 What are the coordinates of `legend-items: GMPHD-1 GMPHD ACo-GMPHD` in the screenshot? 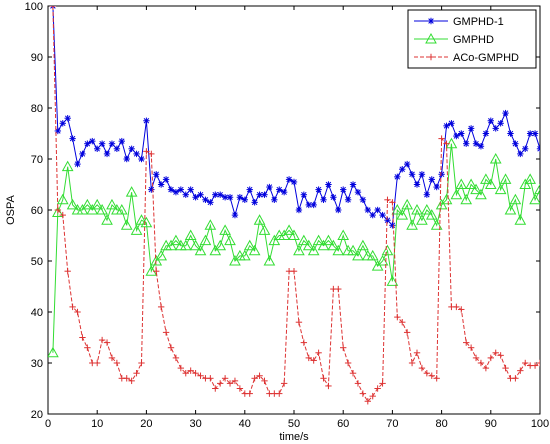 It's located at (466, 40).